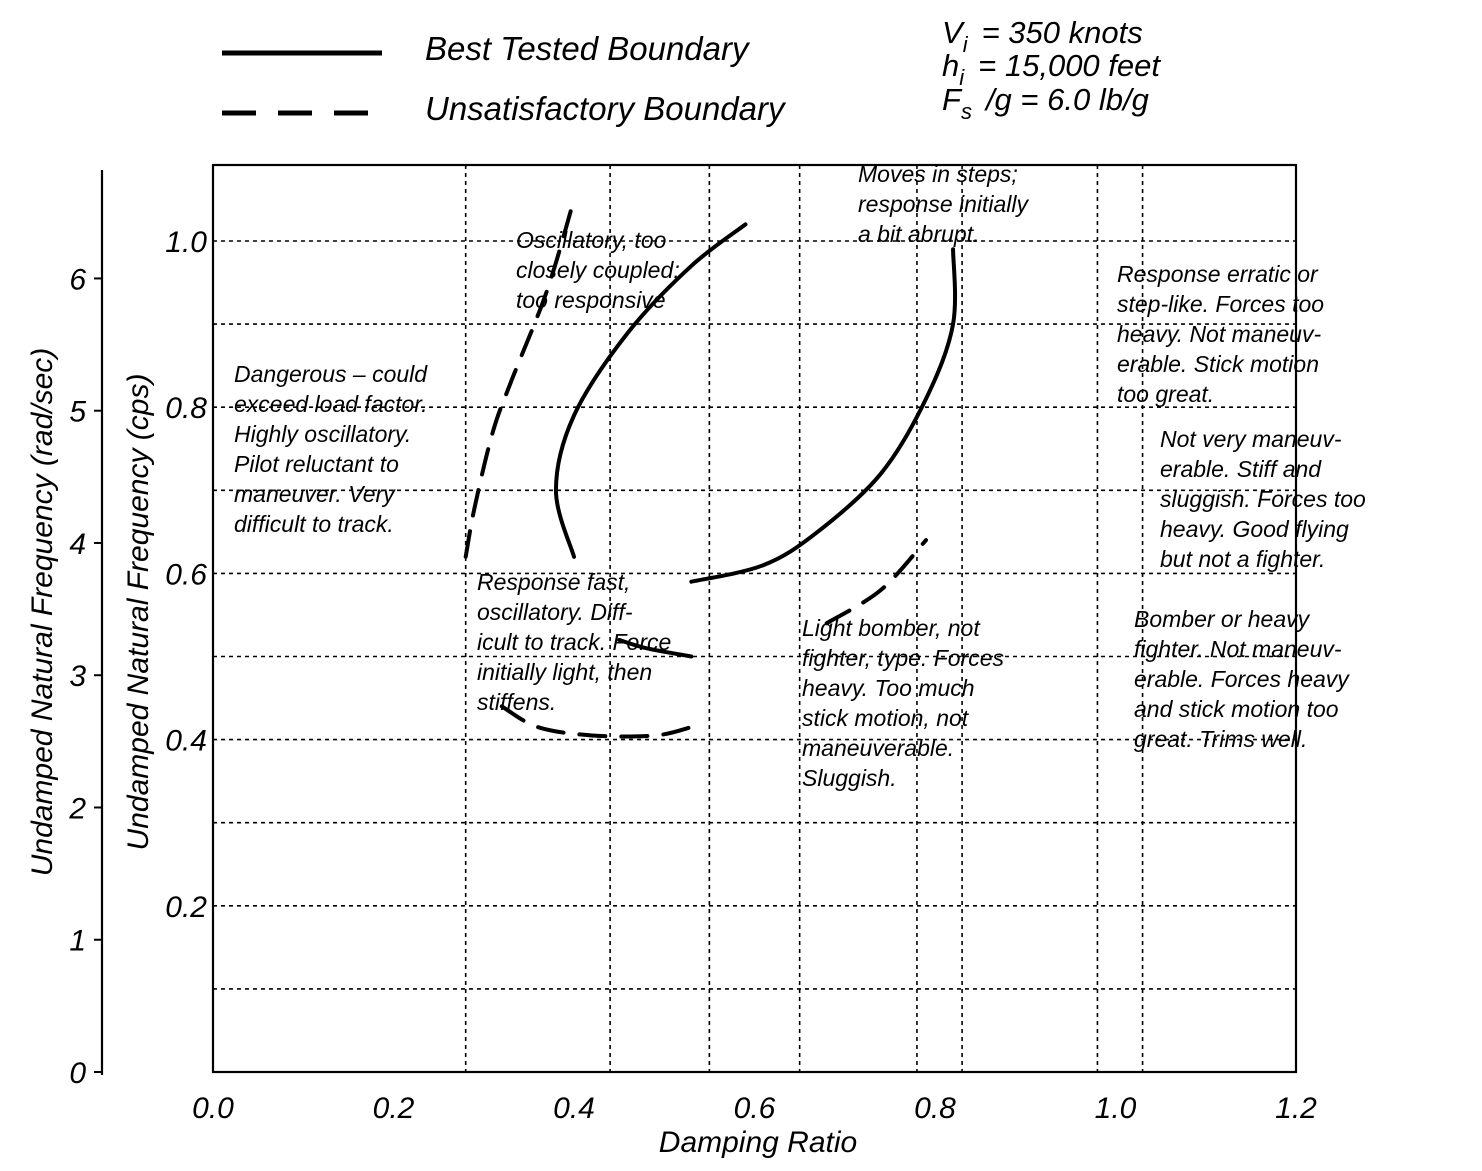  What do you see at coordinates (77, 412) in the screenshot?
I see `secondary-y-tick-label: 5` at bounding box center [77, 412].